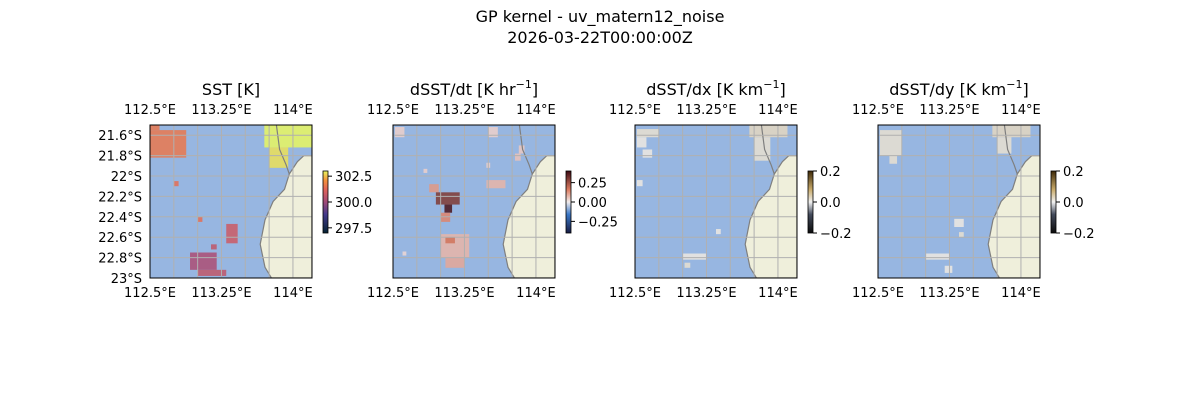  What do you see at coordinates (353, 203) in the screenshot?
I see `colorbar-tick-label: 300.0` at bounding box center [353, 203].